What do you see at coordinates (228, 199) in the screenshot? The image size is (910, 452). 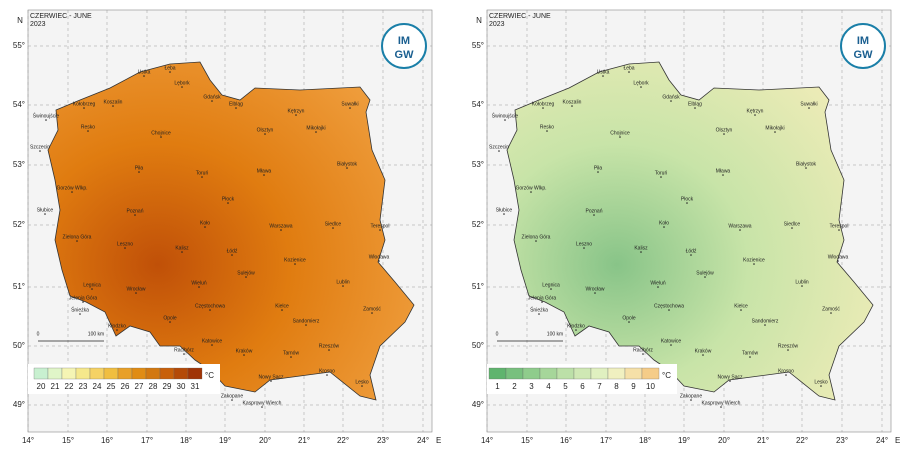 I see `city-label: Płock` at bounding box center [228, 199].